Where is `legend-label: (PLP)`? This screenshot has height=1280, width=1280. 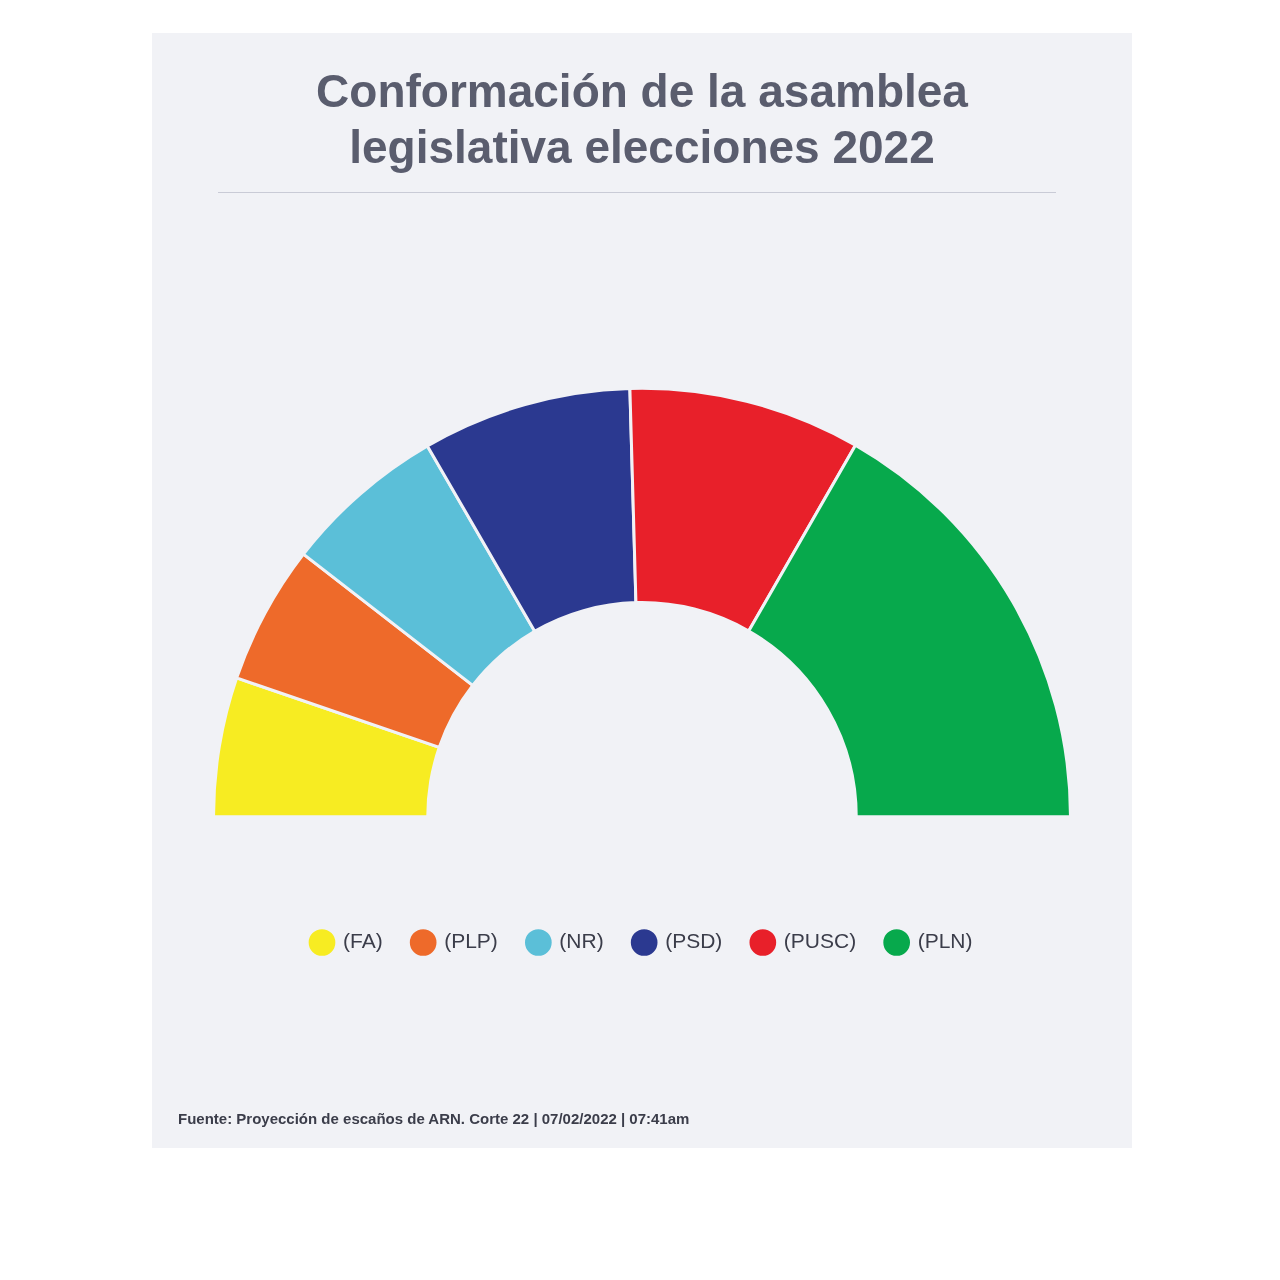 legend-label: (PLP) is located at coordinates (471, 941).